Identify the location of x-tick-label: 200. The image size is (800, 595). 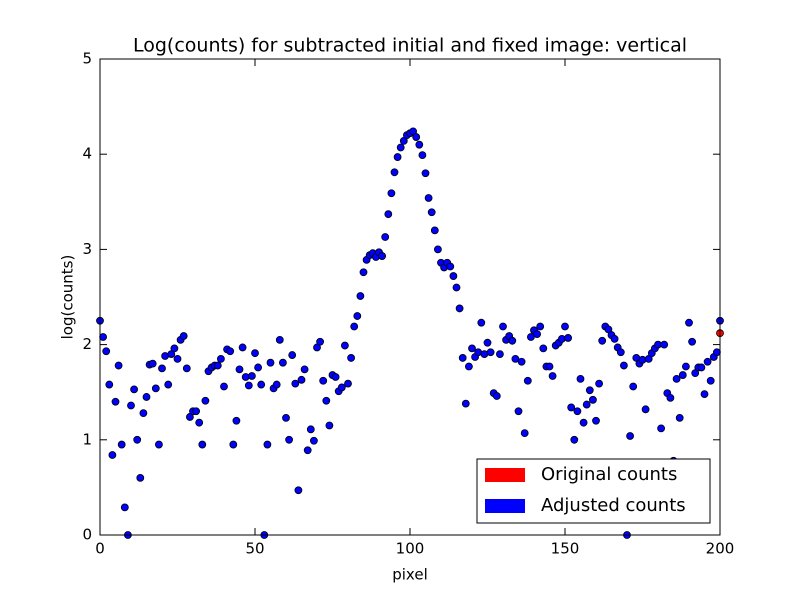
(720, 549).